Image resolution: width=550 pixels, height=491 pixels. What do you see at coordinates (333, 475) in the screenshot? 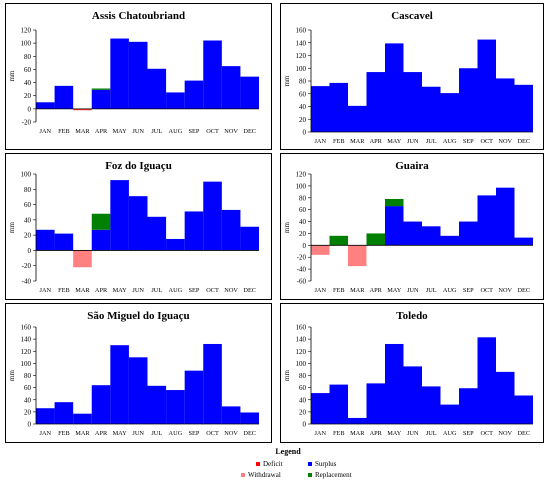
I see `legend-label: Replacement` at bounding box center [333, 475].